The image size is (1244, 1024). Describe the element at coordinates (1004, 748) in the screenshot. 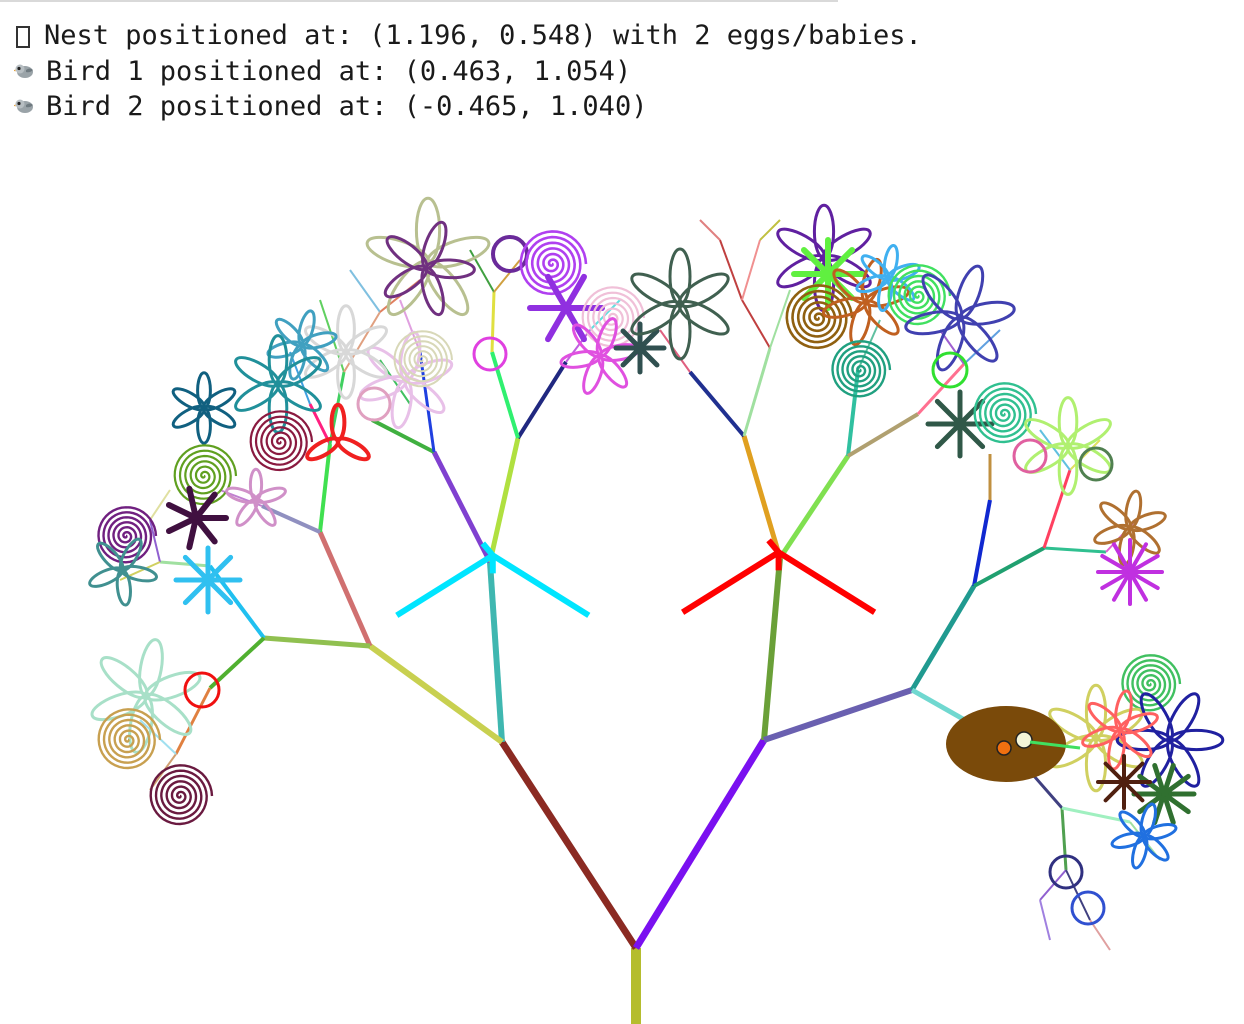

I see `egg` at that location.